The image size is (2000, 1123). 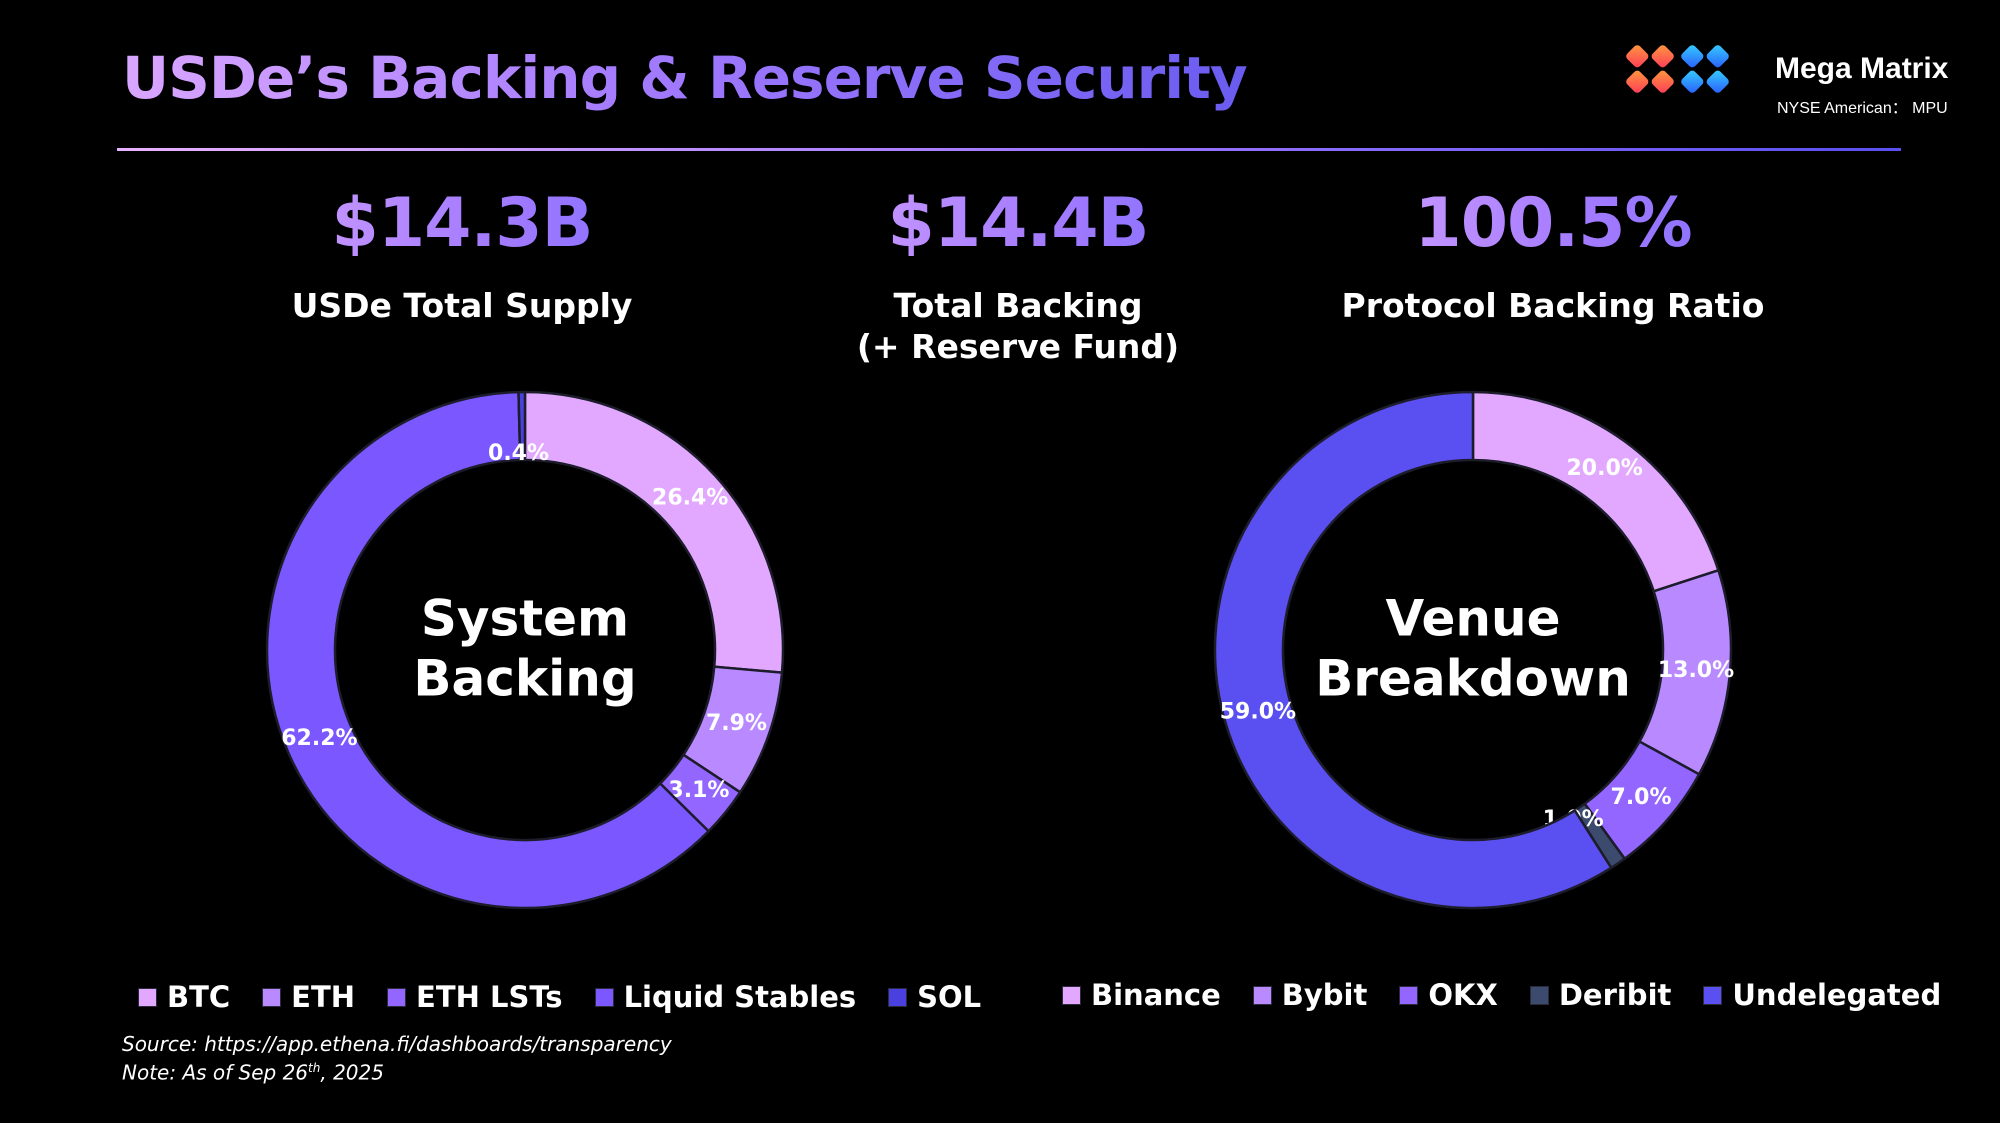 I want to click on slice-liquid-stables, so click(x=487, y=650).